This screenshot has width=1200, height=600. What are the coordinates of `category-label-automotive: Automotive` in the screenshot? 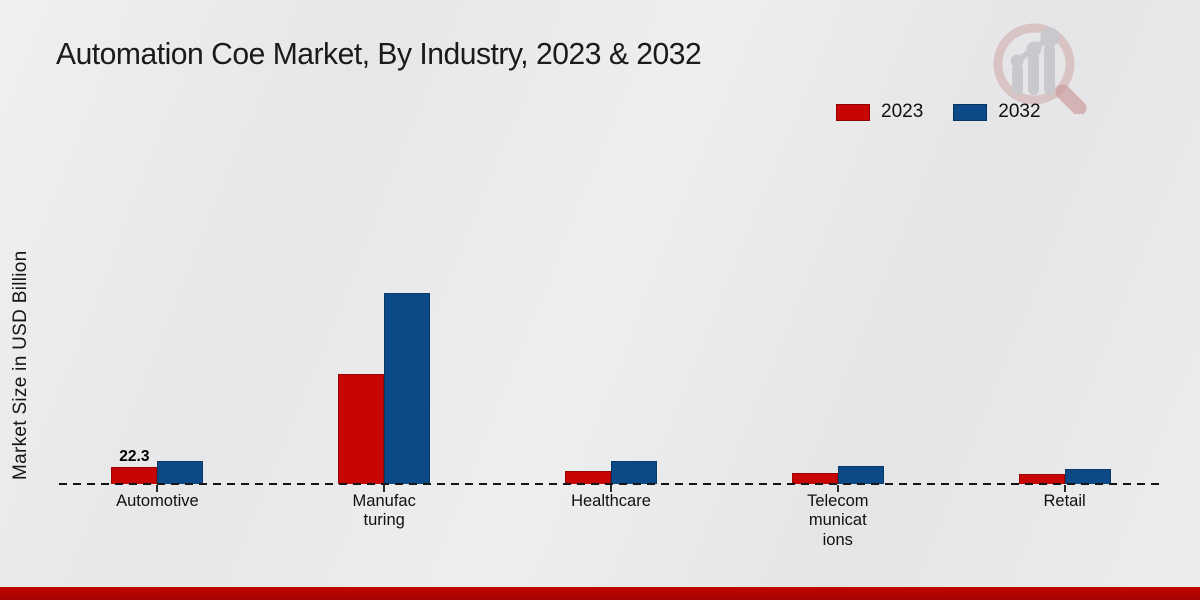 It's located at (157, 501).